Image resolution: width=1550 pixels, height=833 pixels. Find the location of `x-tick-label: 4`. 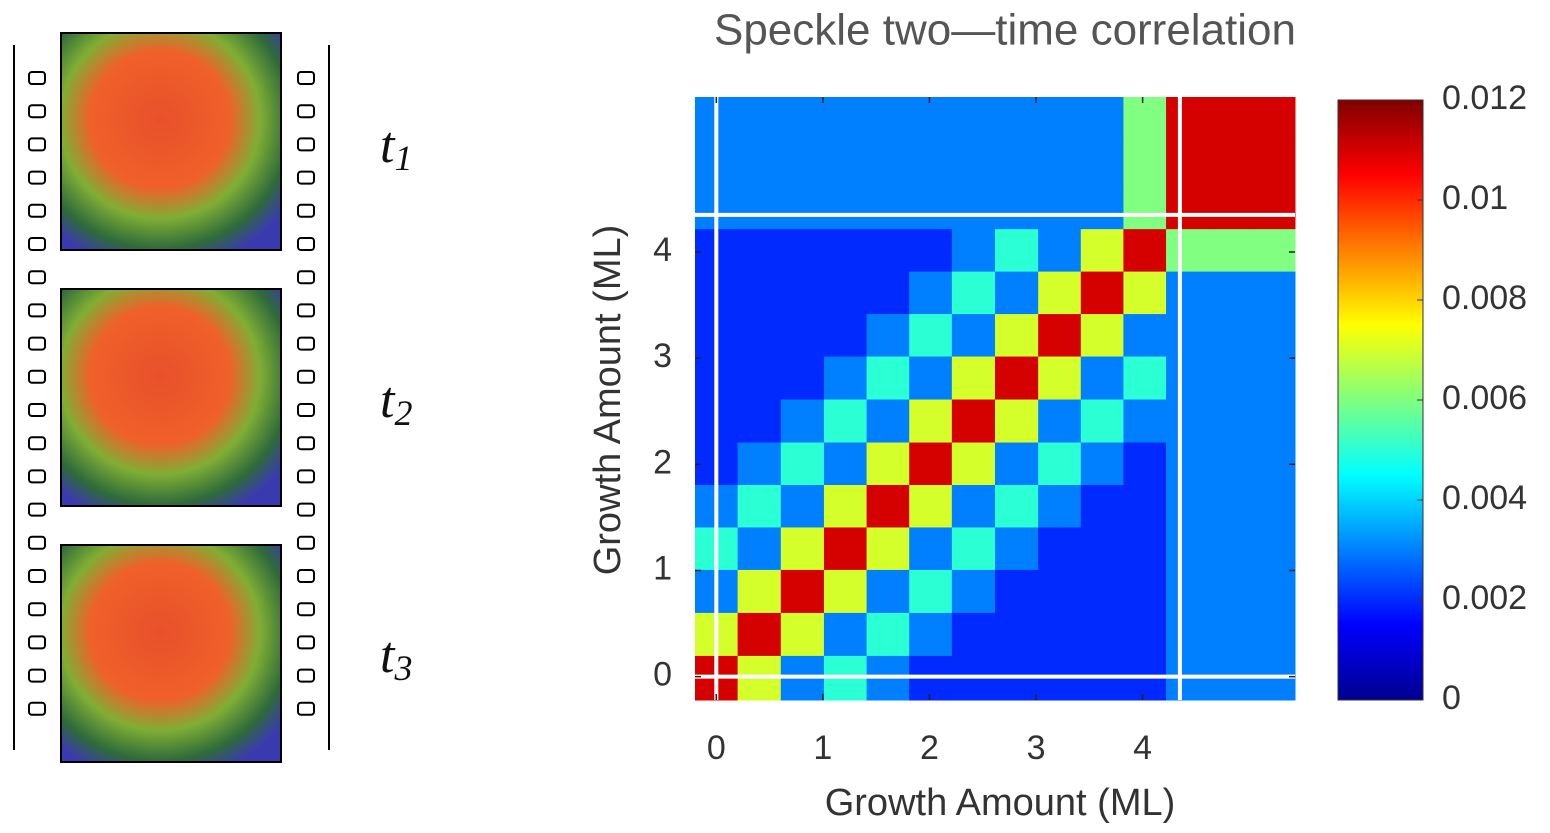

x-tick-label: 4 is located at coordinates (1142, 748).